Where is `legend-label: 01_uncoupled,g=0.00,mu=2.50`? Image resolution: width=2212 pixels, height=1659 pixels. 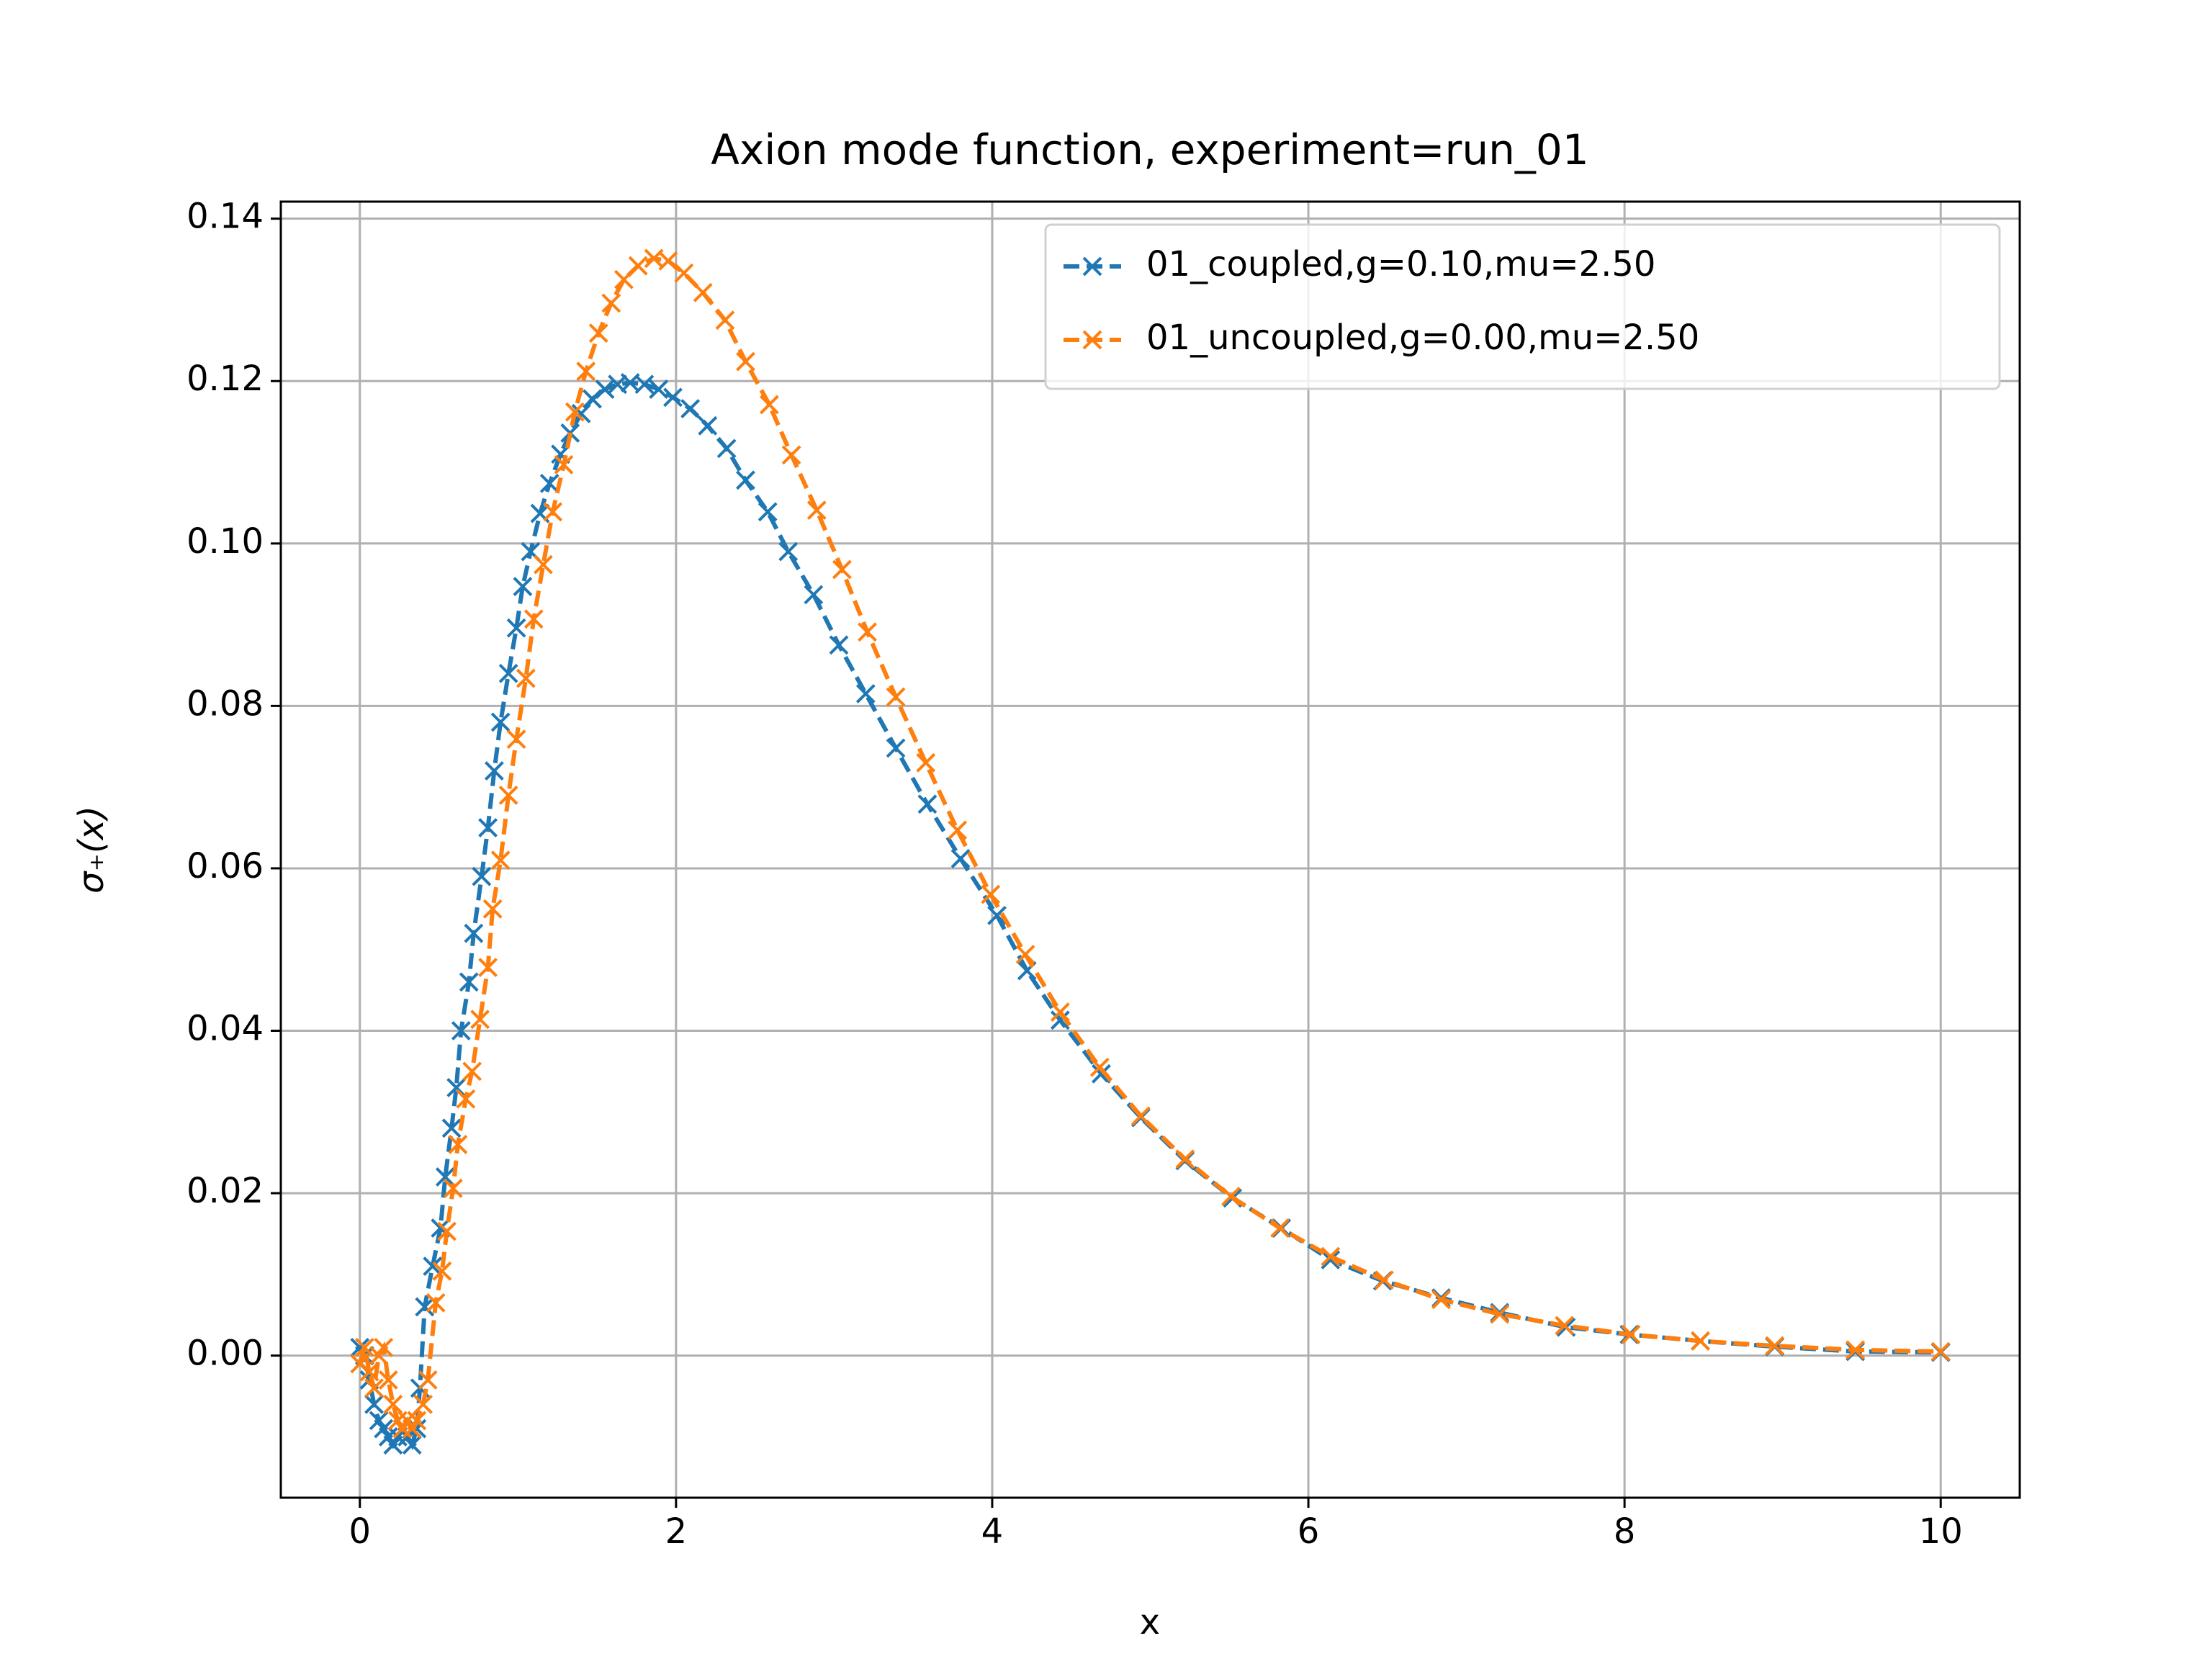 legend-label: 01_uncoupled,g=0.00,mu=2.50 is located at coordinates (1422, 338).